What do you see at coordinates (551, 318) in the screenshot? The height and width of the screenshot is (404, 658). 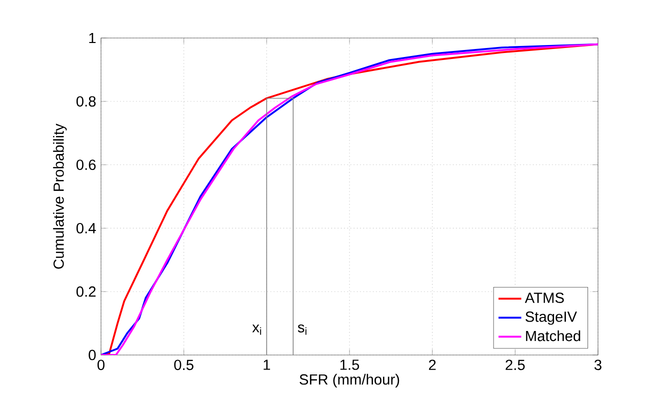 I see `legend-label: StageIV` at bounding box center [551, 318].